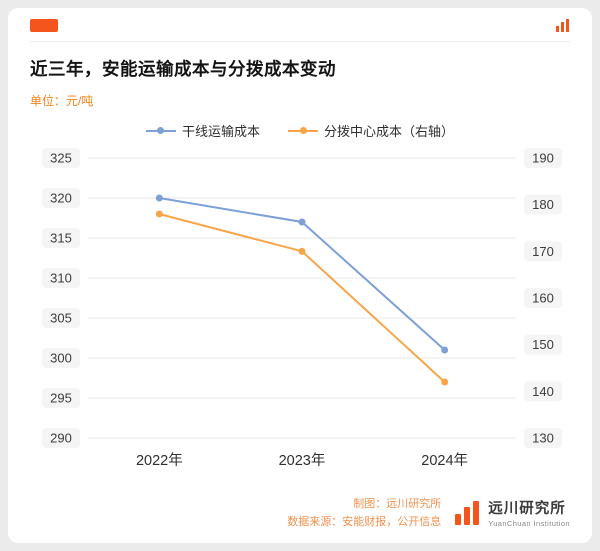 This screenshot has width=600, height=551. I want to click on right-axis-tick-label: 160, so click(543, 298).